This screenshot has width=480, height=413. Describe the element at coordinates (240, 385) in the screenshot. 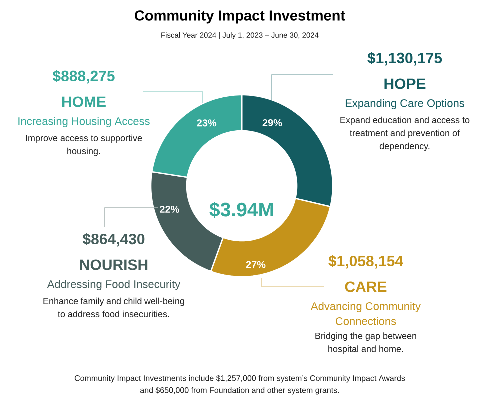

I see `text: Community Impact Investments include $1,257,000 from system’s Community Impact Awards and $650,000 from Foundation and other system grants.` at that location.